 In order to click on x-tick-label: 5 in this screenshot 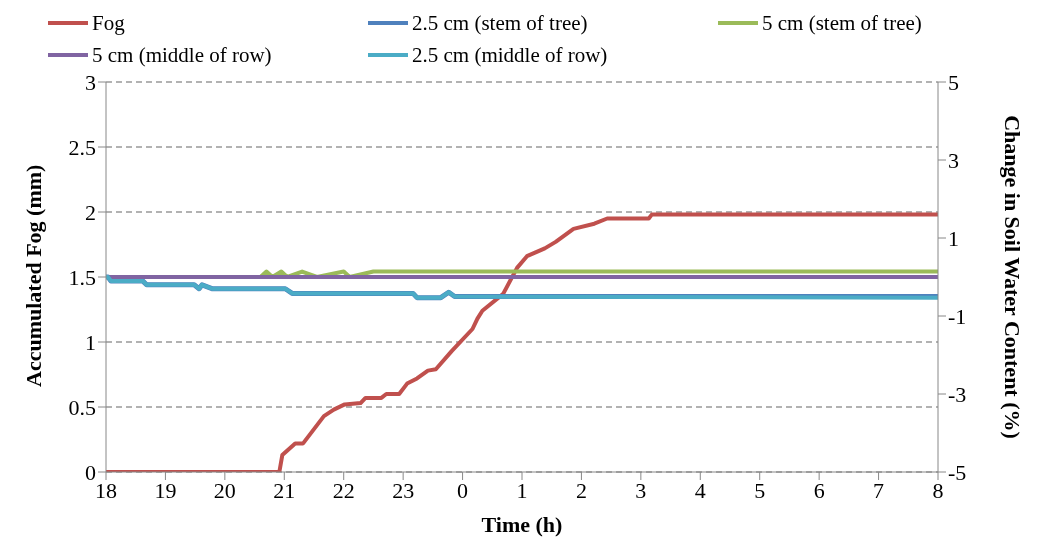, I will do `click(760, 490)`.